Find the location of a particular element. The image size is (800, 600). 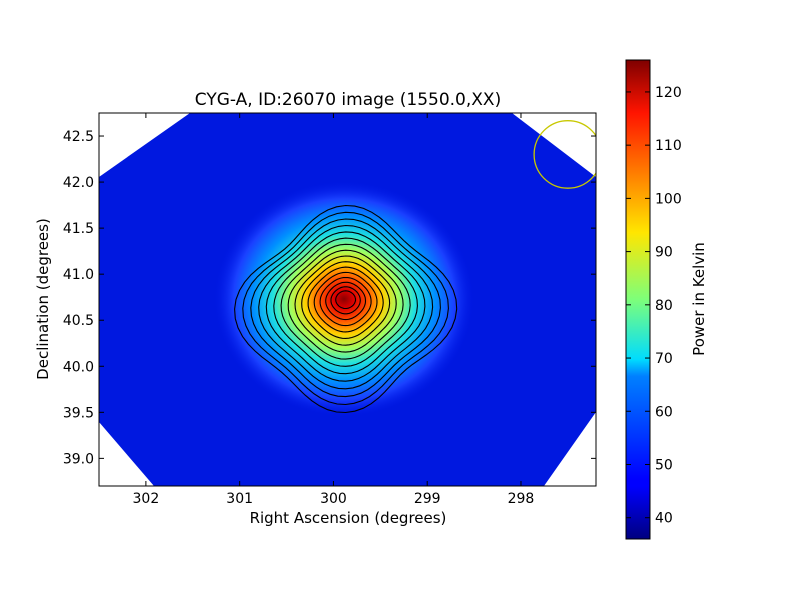

source-emission is located at coordinates (344, 299).